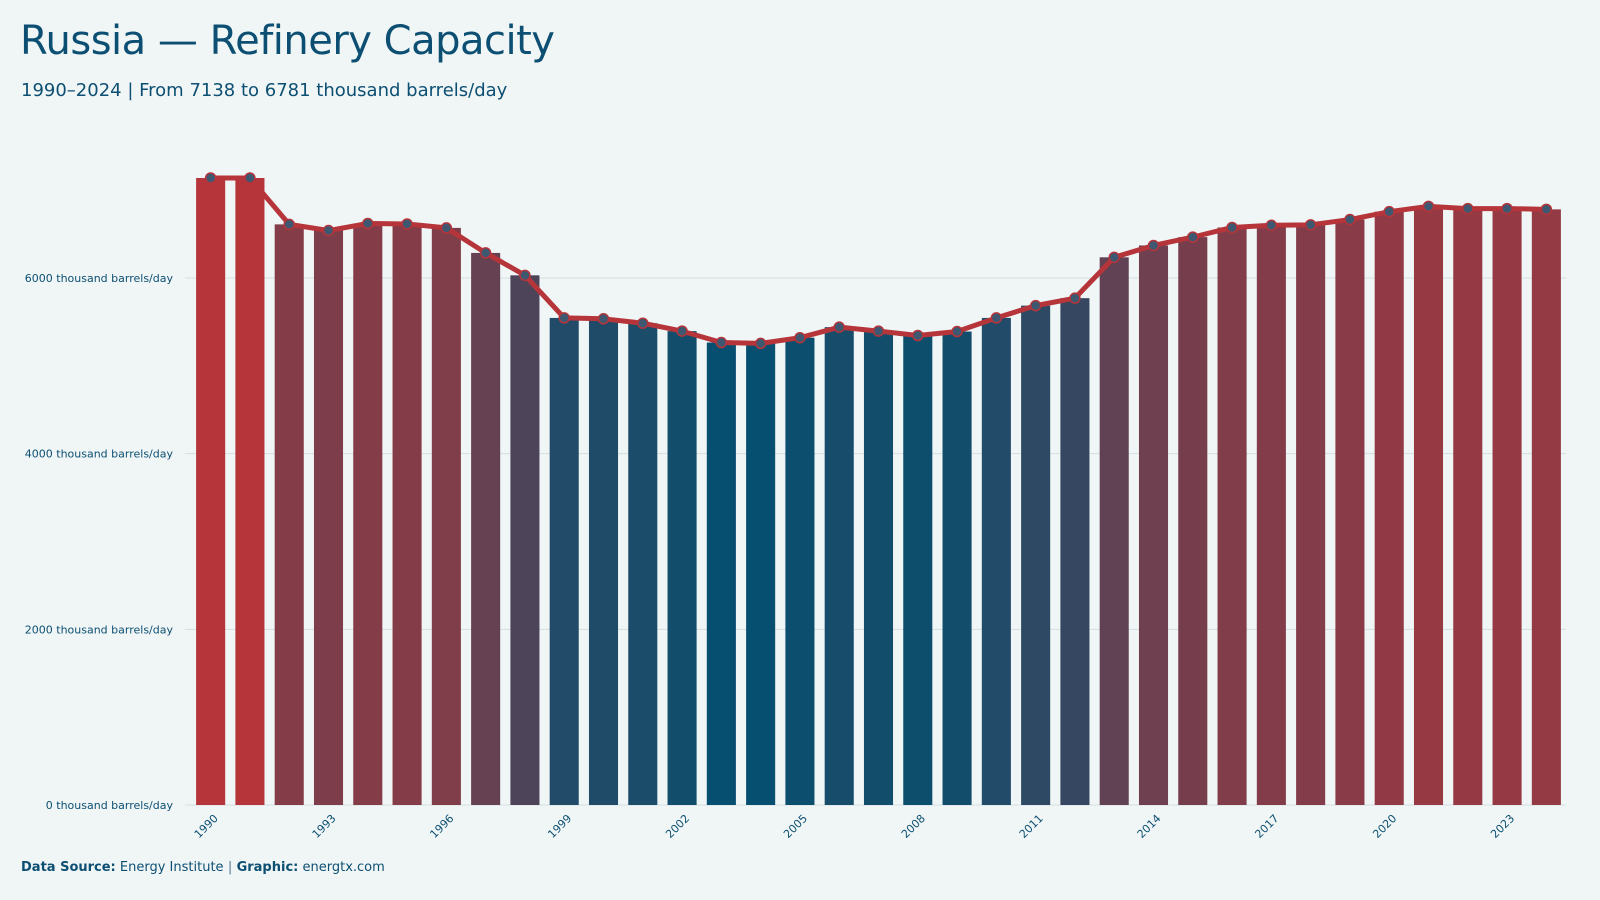 This screenshot has height=900, width=1600. Describe the element at coordinates (328, 518) in the screenshot. I see `bar-1993` at that location.